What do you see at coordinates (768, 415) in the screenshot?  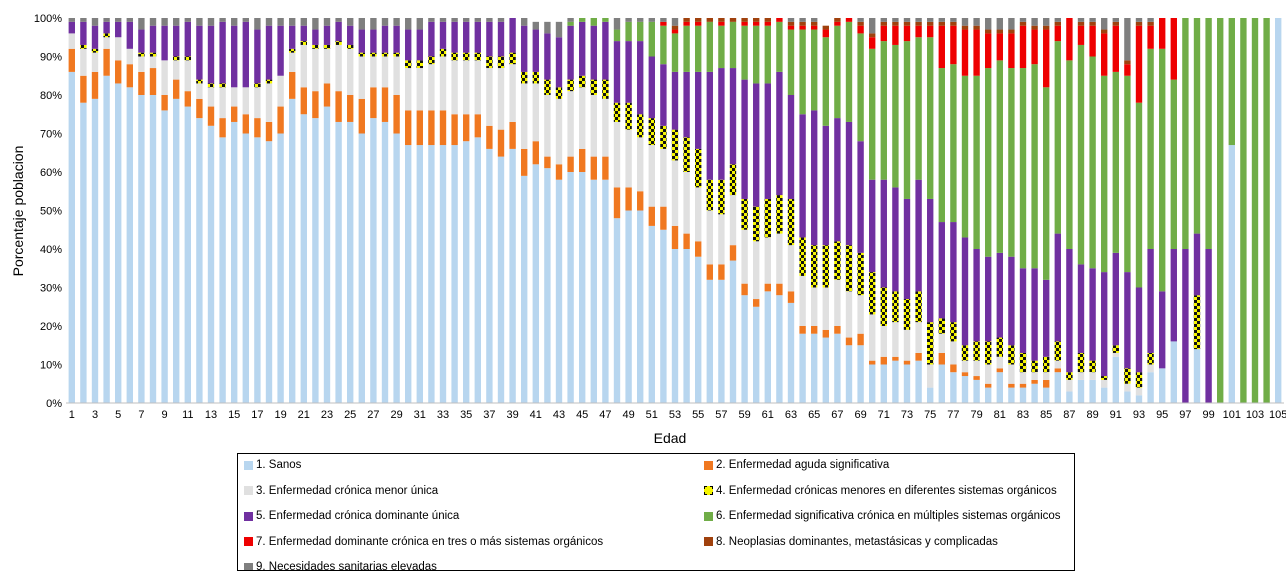 I see `x-tick-label: 61` at bounding box center [768, 415].